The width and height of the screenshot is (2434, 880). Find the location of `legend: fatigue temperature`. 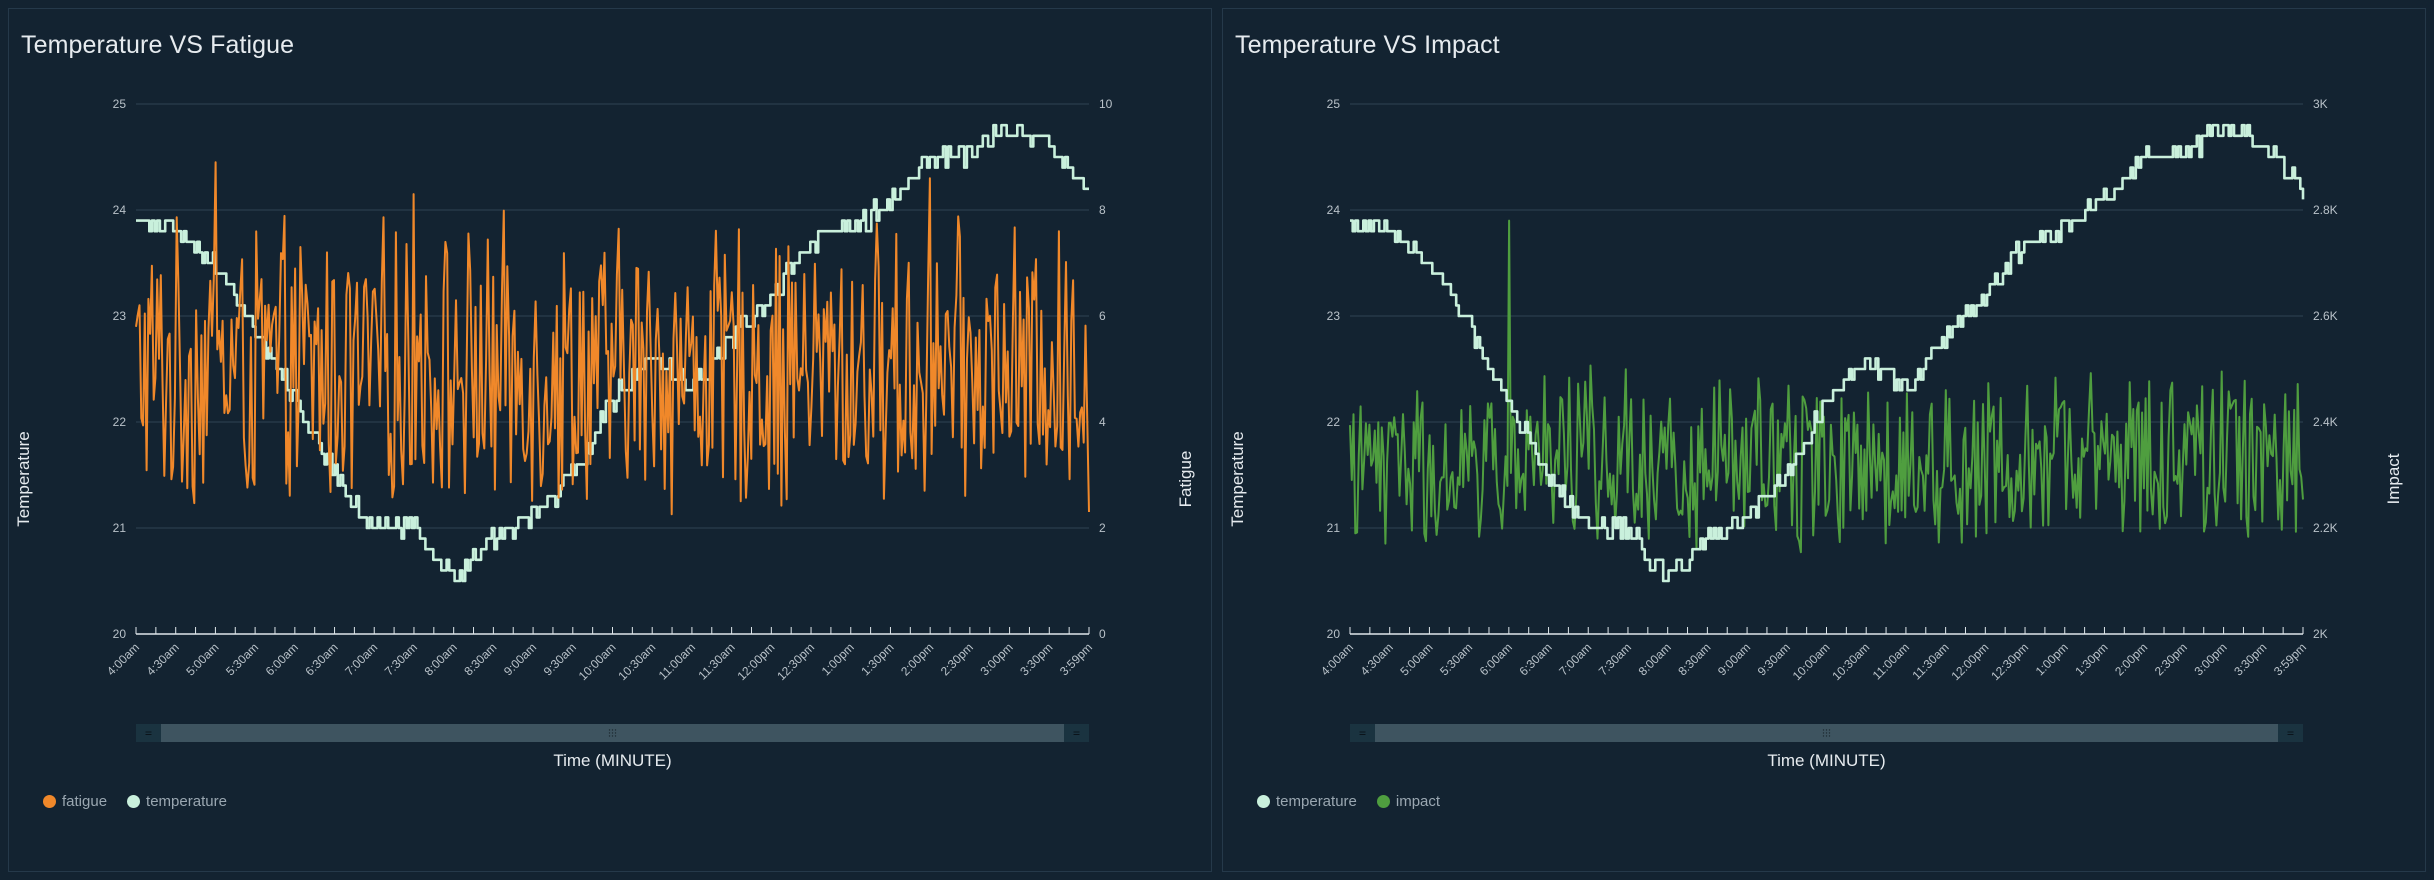

legend: fatigue temperature is located at coordinates (135, 801).